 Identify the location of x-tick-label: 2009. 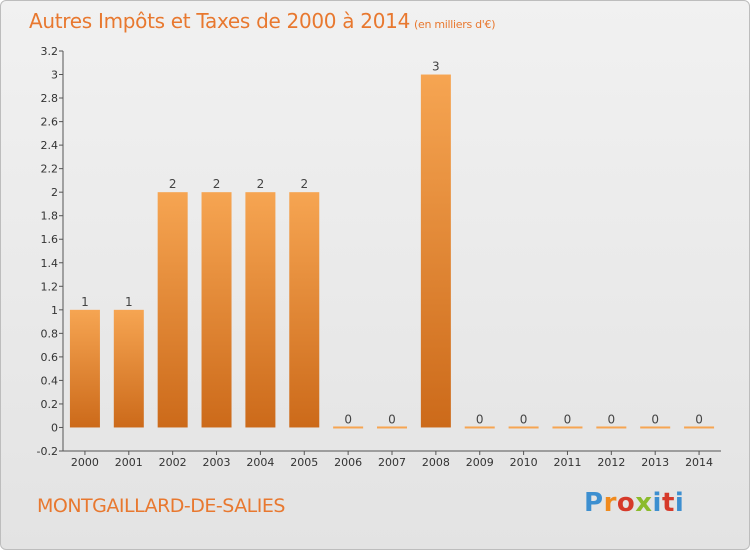
(480, 462).